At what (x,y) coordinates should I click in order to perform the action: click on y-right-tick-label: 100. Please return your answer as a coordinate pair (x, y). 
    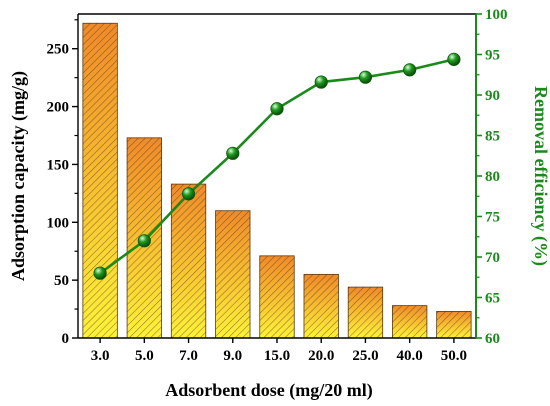
    Looking at the image, I should click on (496, 15).